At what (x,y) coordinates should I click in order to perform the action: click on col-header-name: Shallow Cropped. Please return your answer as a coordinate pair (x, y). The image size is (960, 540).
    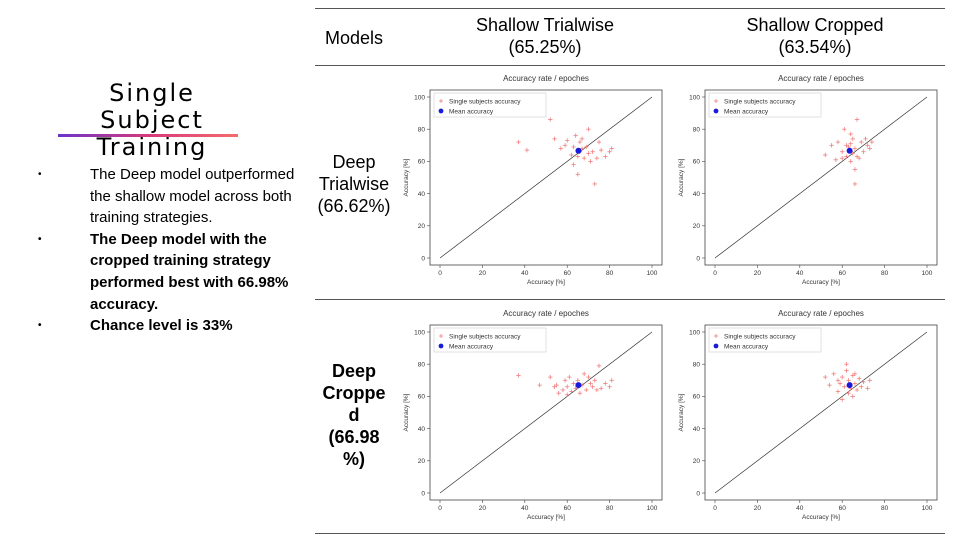
    Looking at the image, I should click on (815, 25).